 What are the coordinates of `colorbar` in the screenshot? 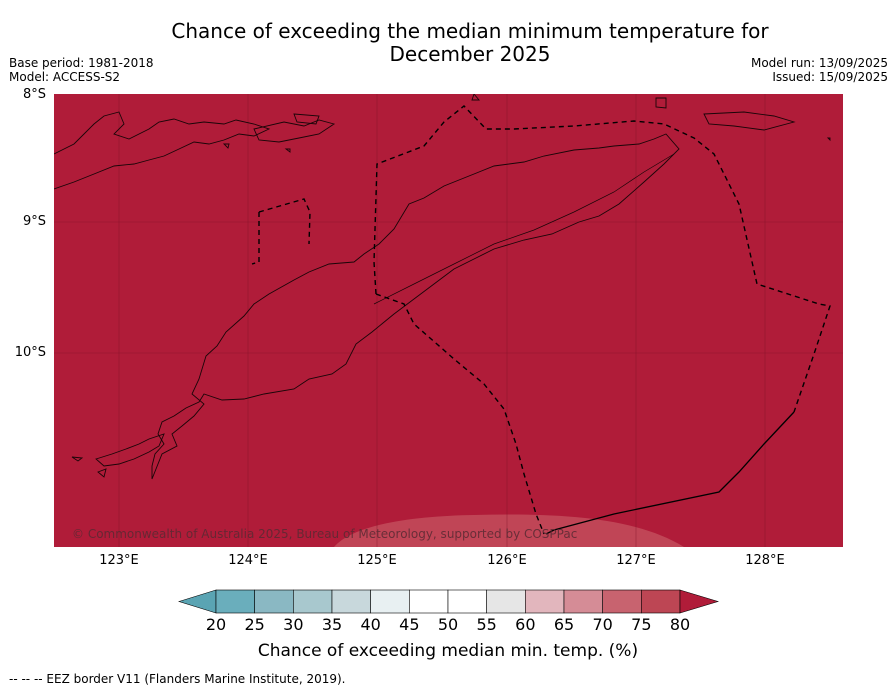 It's located at (448, 601).